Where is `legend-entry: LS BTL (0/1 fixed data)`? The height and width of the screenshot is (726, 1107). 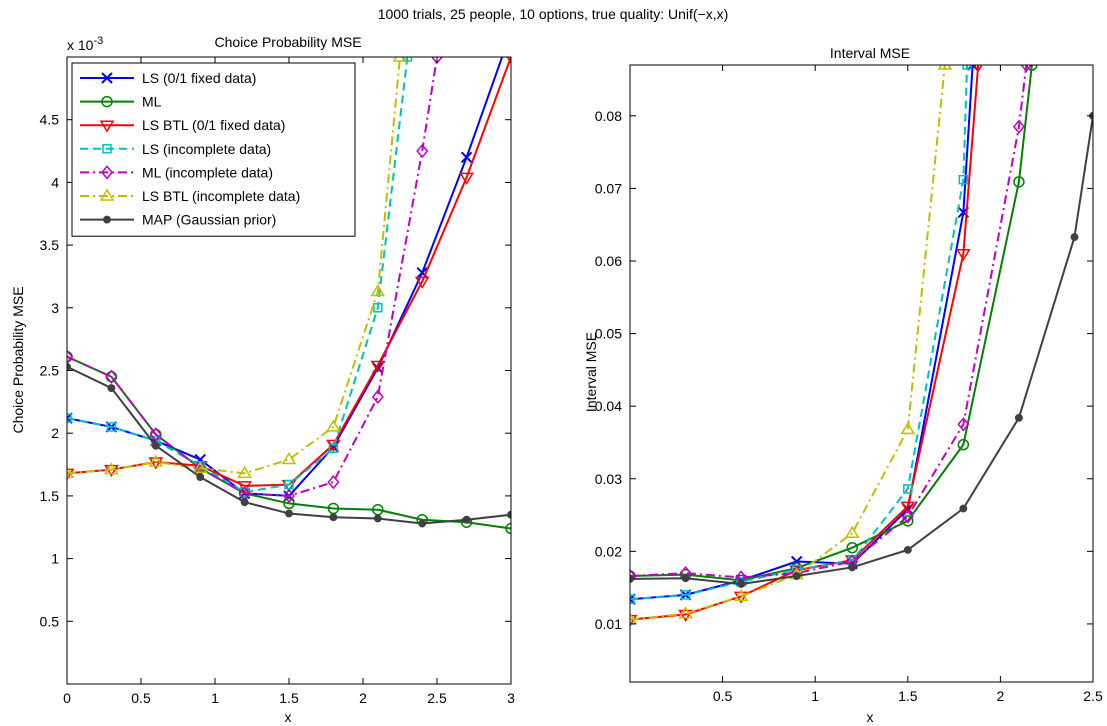 legend-entry: LS BTL (0/1 fixed data) is located at coordinates (213, 125).